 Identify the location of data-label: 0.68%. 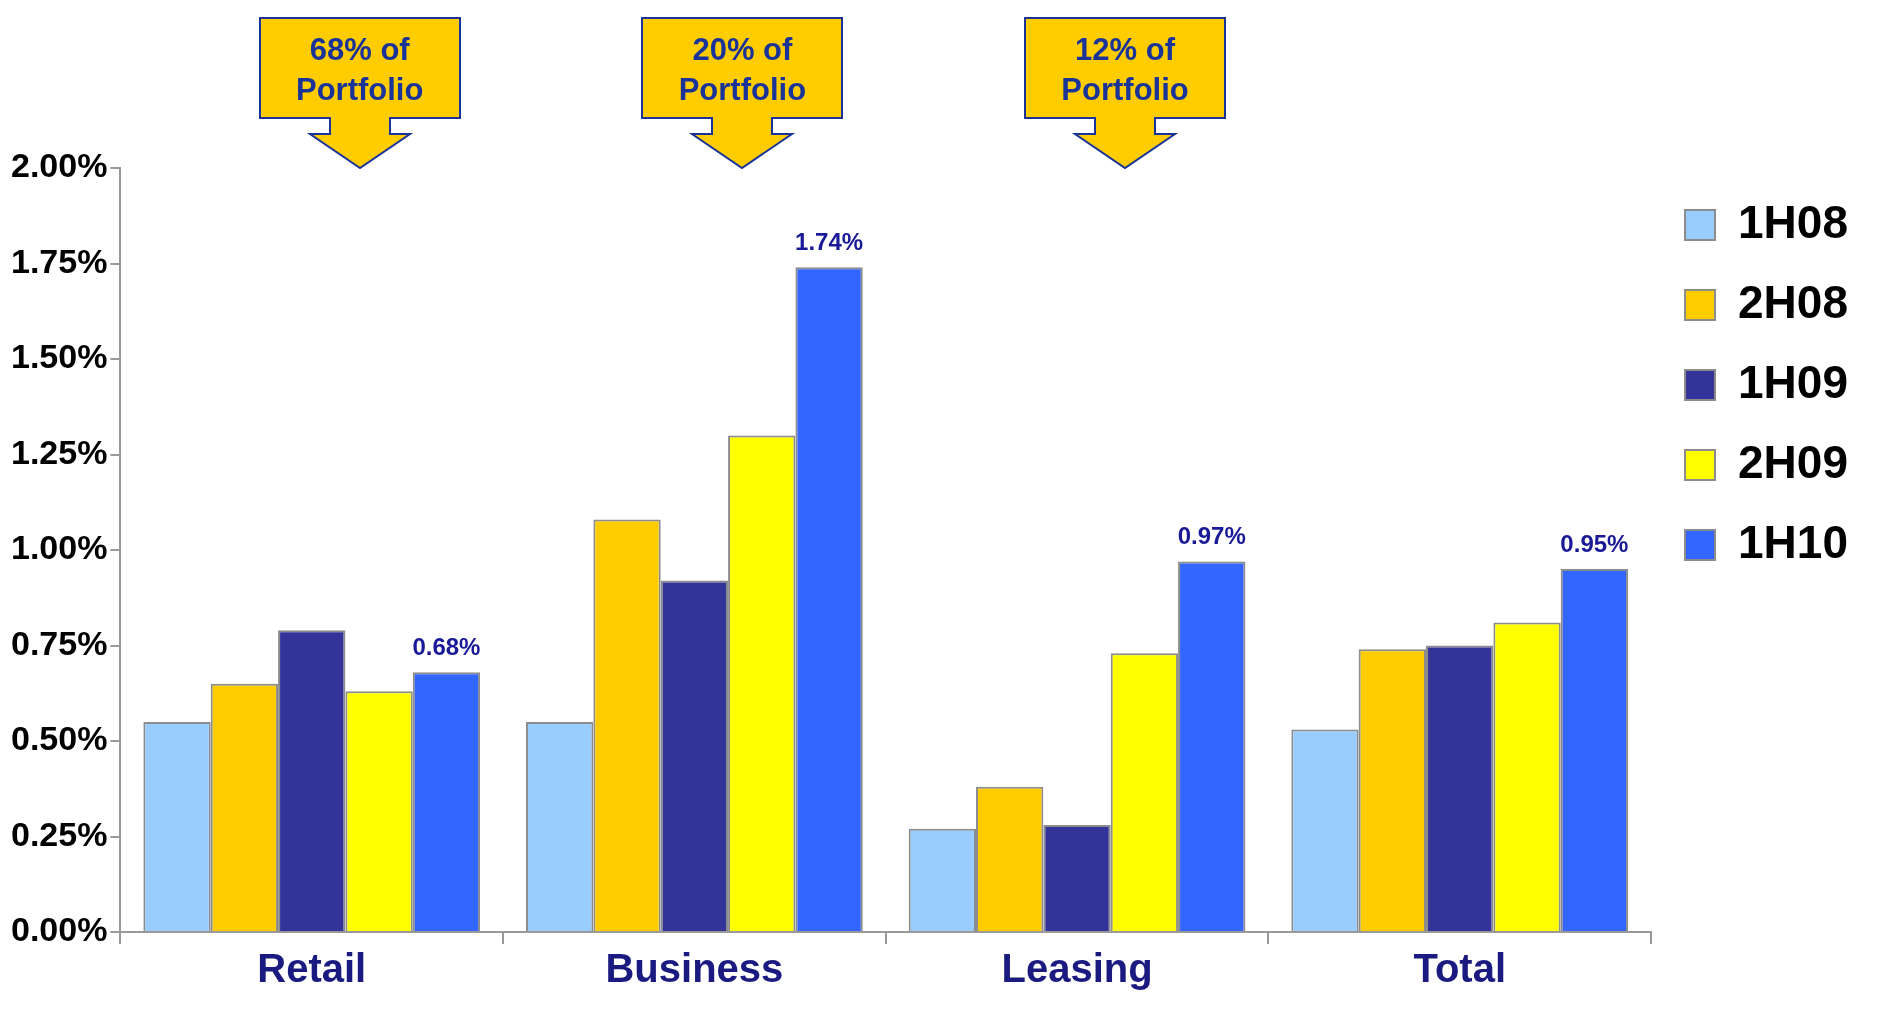
(446, 646).